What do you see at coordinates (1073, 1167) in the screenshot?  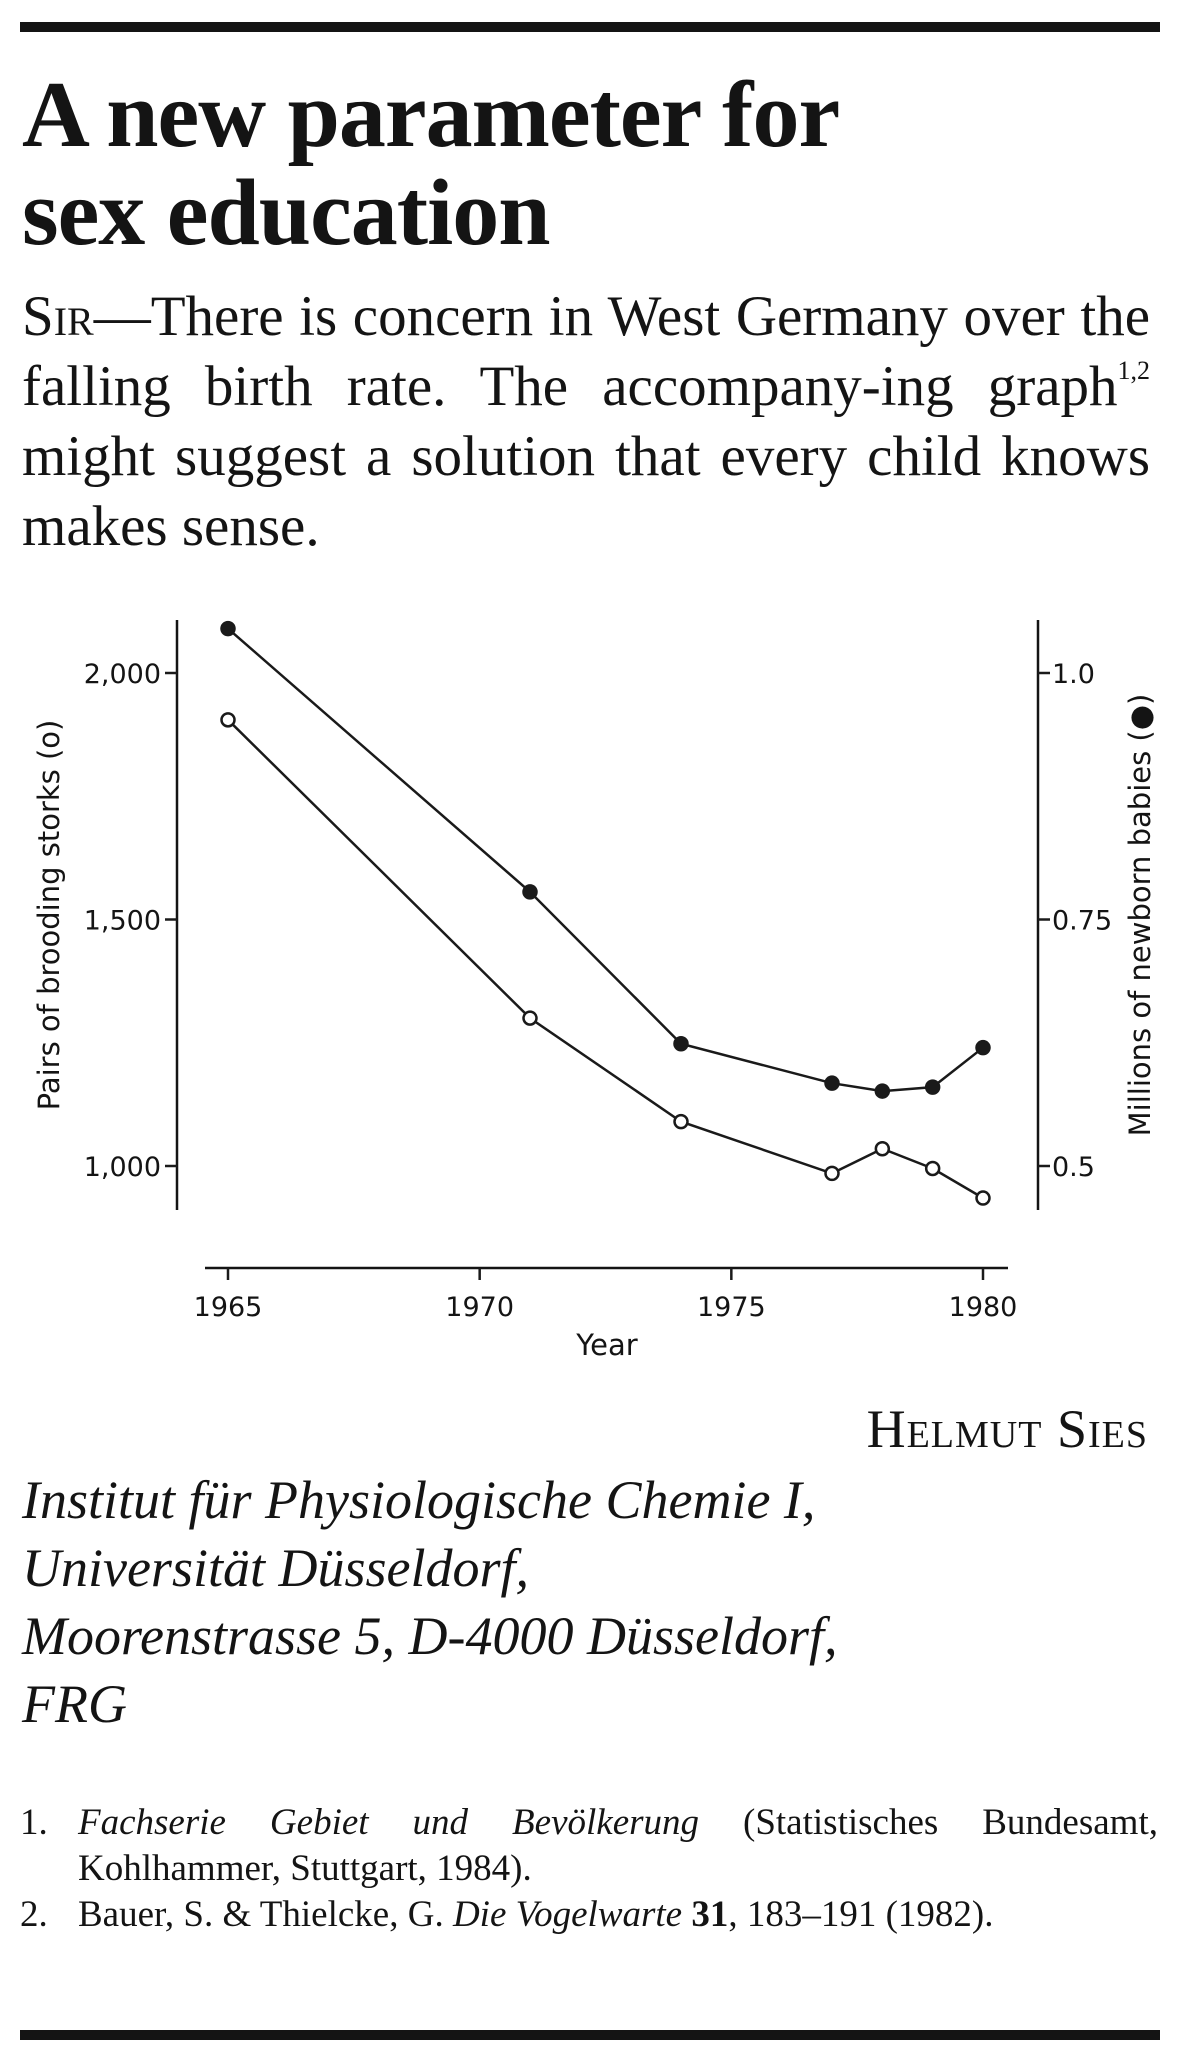 I see `right-y-tick-label: 0.5` at bounding box center [1073, 1167].